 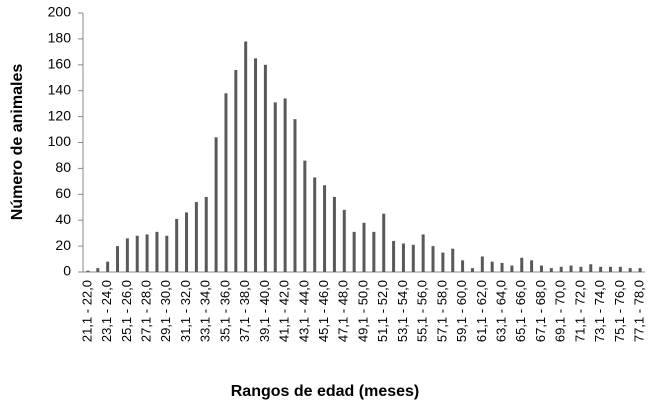 What do you see at coordinates (63, 245) in the screenshot?
I see `y-tick-label: 20` at bounding box center [63, 245].